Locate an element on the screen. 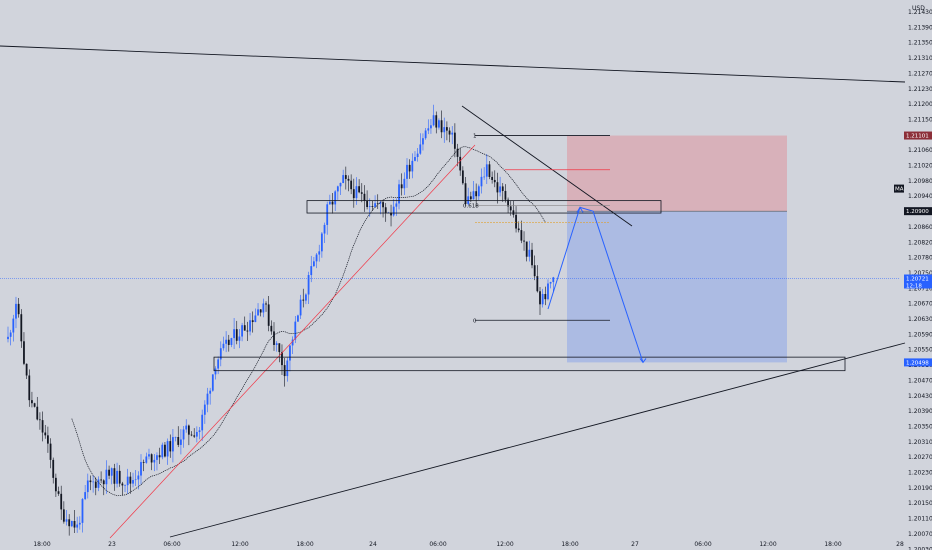 This screenshot has height=550, width=932. y-tick-label: 1.21020 is located at coordinates (920, 166).